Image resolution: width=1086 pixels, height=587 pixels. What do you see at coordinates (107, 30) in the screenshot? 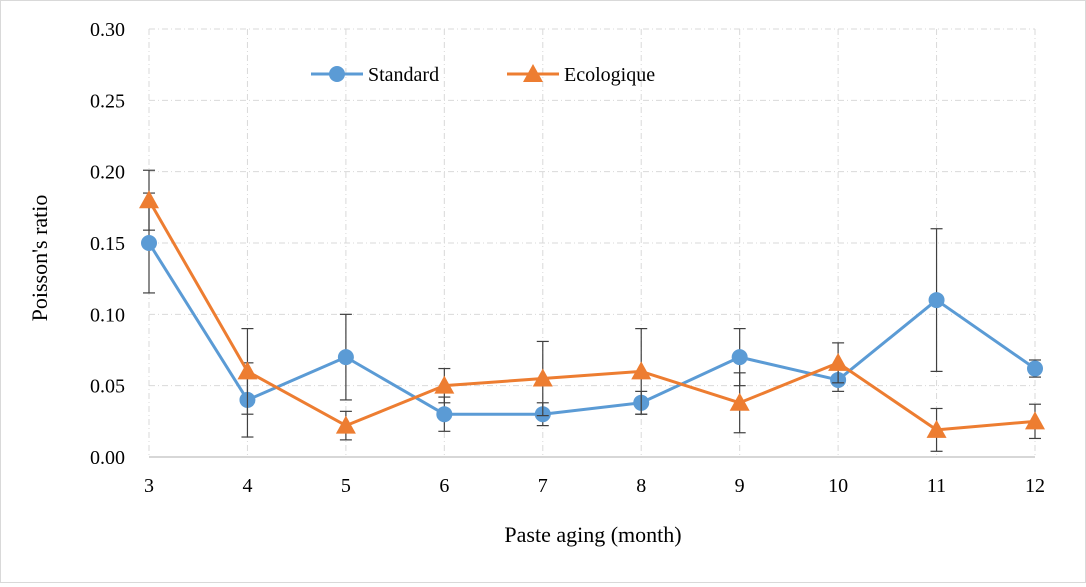
I see `y-tick-label: 0.30` at bounding box center [107, 30].